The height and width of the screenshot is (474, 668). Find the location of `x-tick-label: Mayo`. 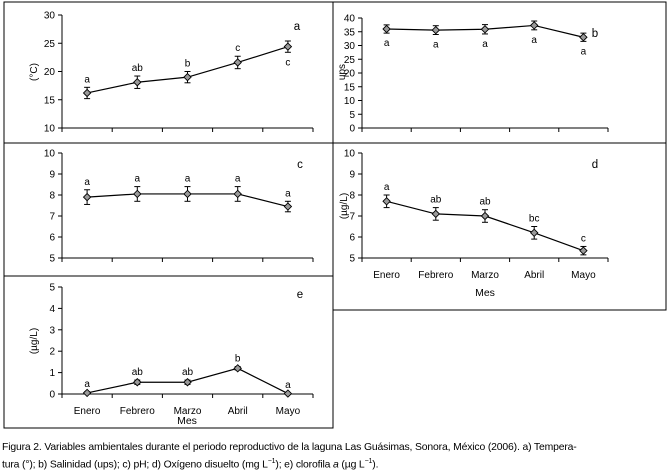

x-tick-label: Mayo is located at coordinates (583, 275).